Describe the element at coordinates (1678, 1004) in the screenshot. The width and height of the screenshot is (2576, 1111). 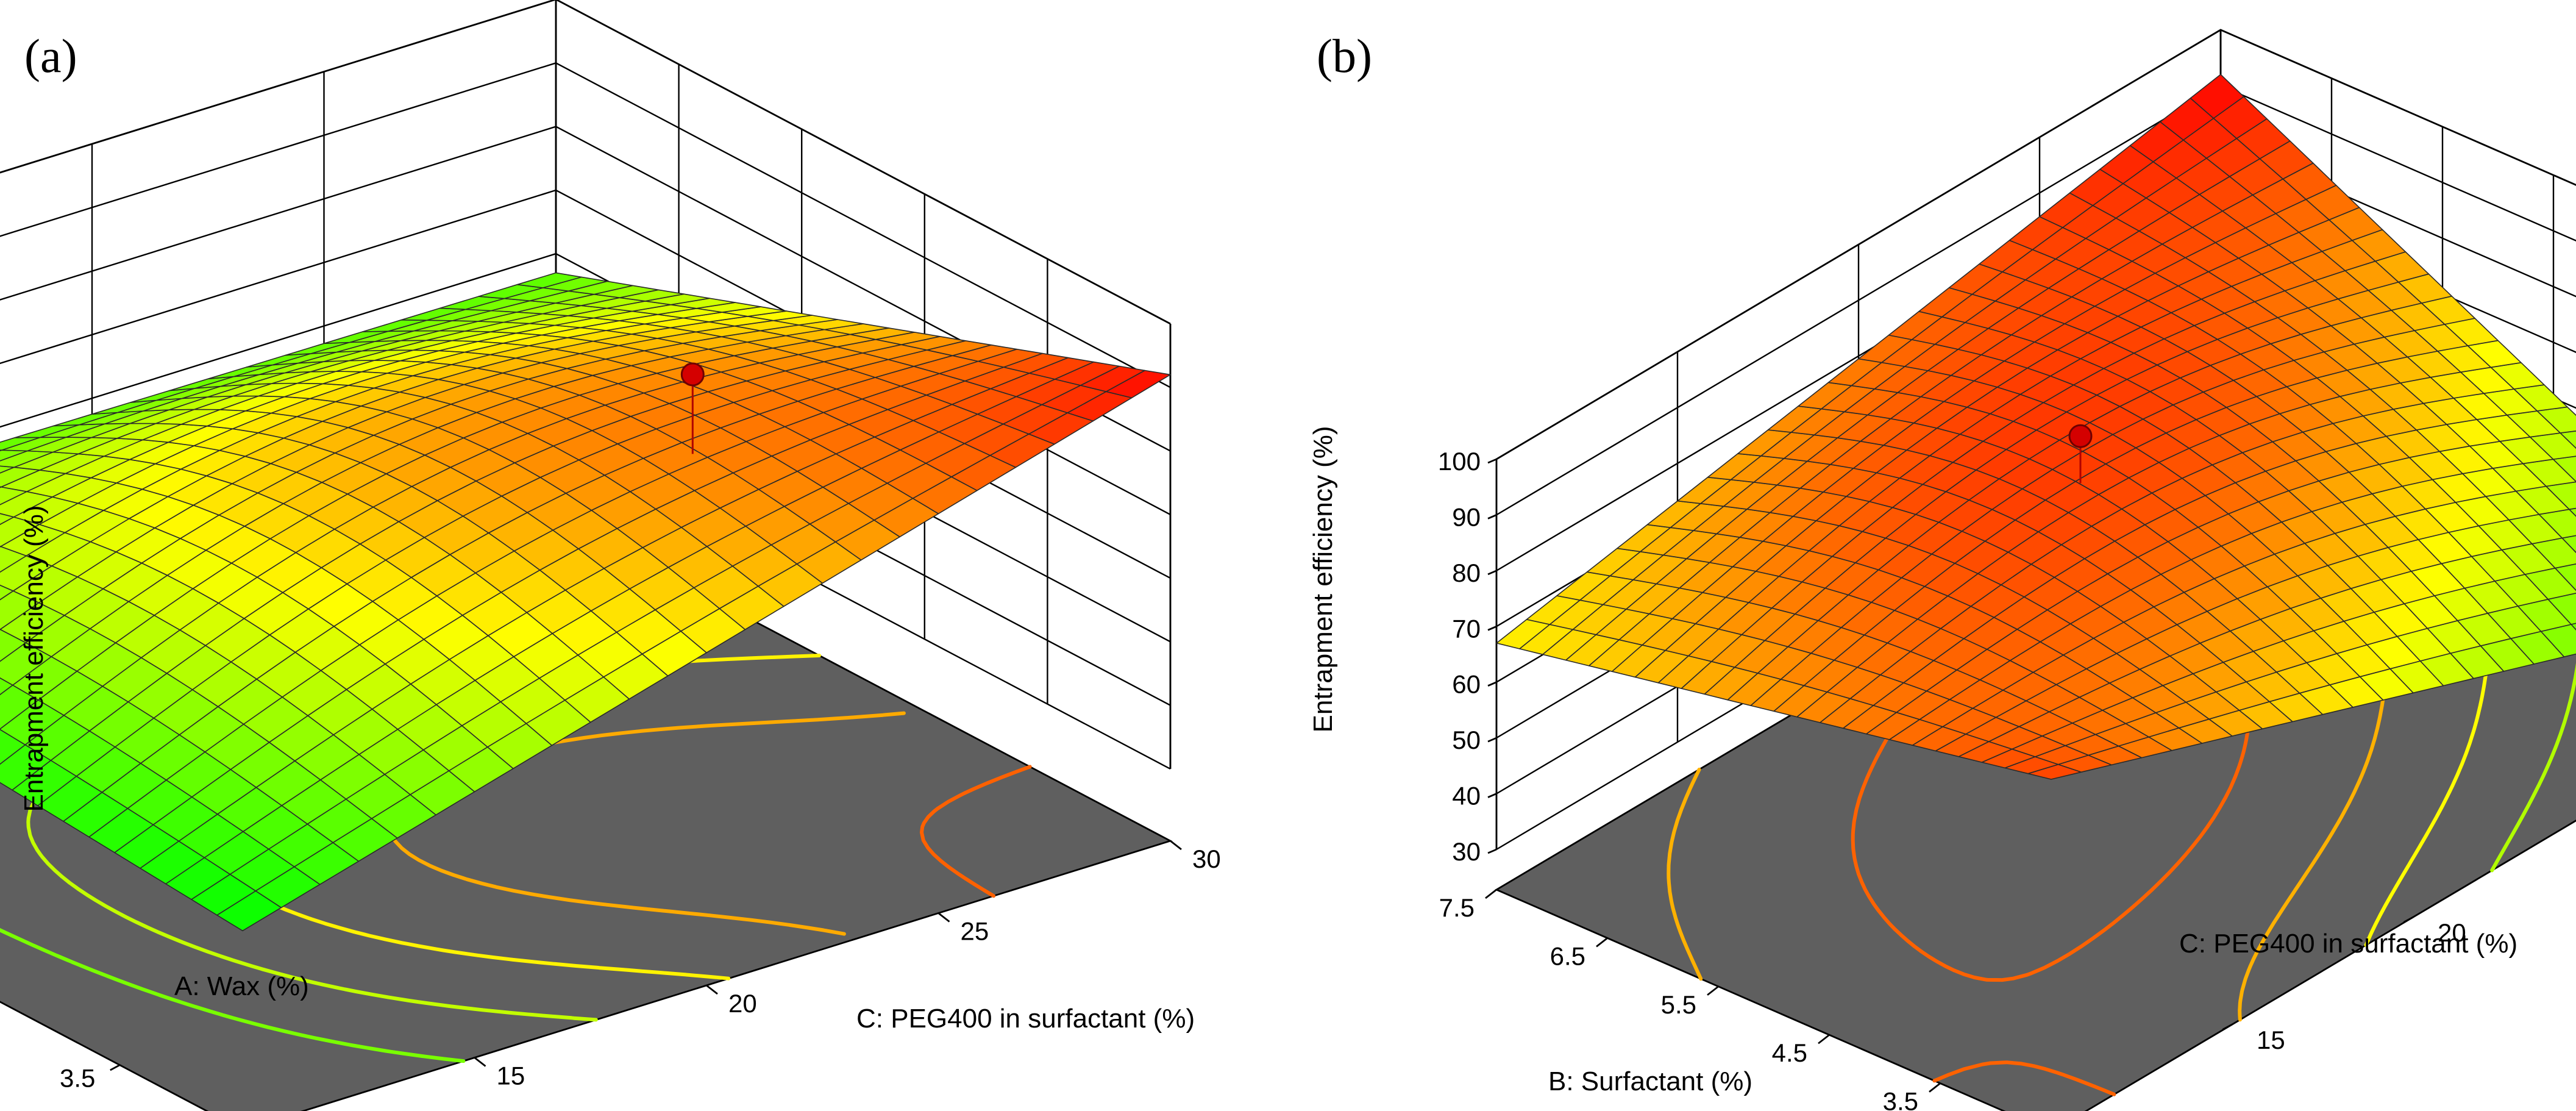
I see `y-tick-label: 5.5` at that location.